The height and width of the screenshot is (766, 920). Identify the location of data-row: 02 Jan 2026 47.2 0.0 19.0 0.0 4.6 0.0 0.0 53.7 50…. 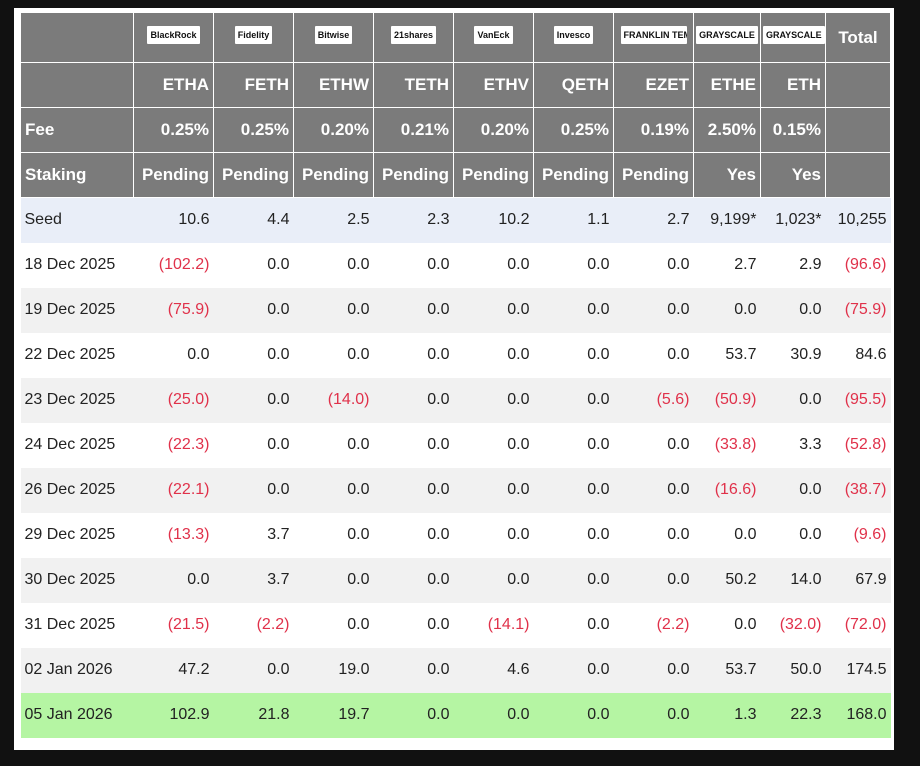
(455, 670).